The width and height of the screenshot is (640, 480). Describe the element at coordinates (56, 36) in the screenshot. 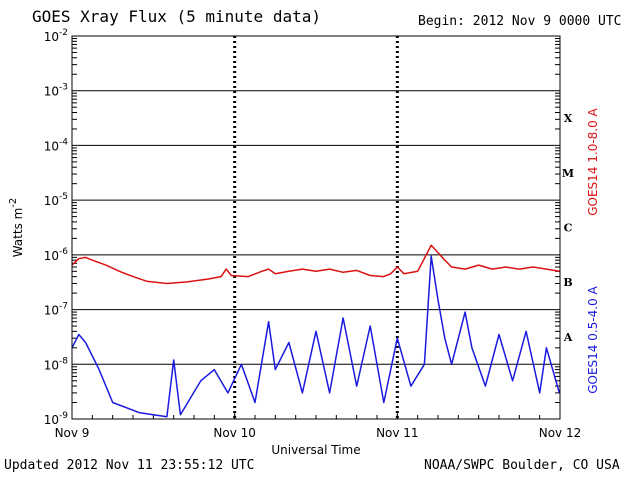

I see `y-tick-label: 10⁻²` at that location.